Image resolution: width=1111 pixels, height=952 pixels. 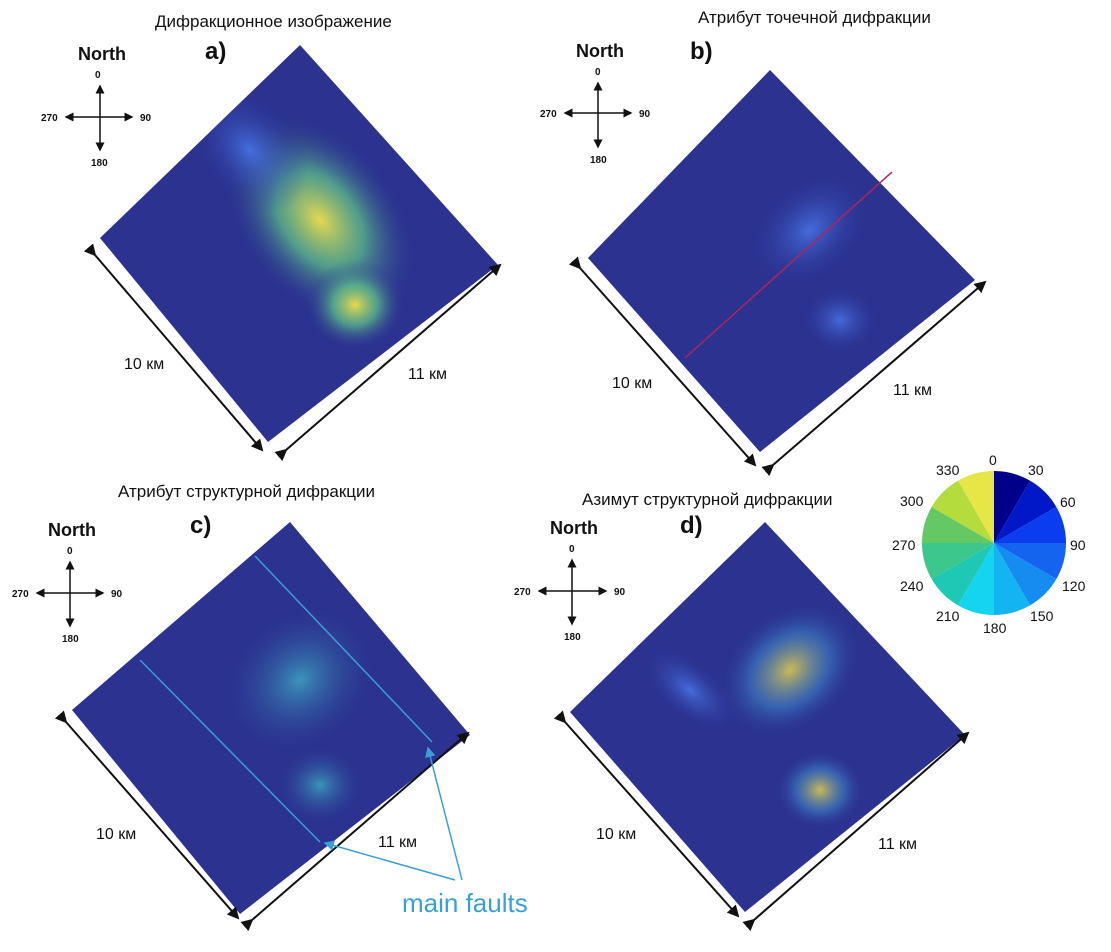 What do you see at coordinates (598, 72) in the screenshot?
I see `panel-b-dir-0: 0` at bounding box center [598, 72].